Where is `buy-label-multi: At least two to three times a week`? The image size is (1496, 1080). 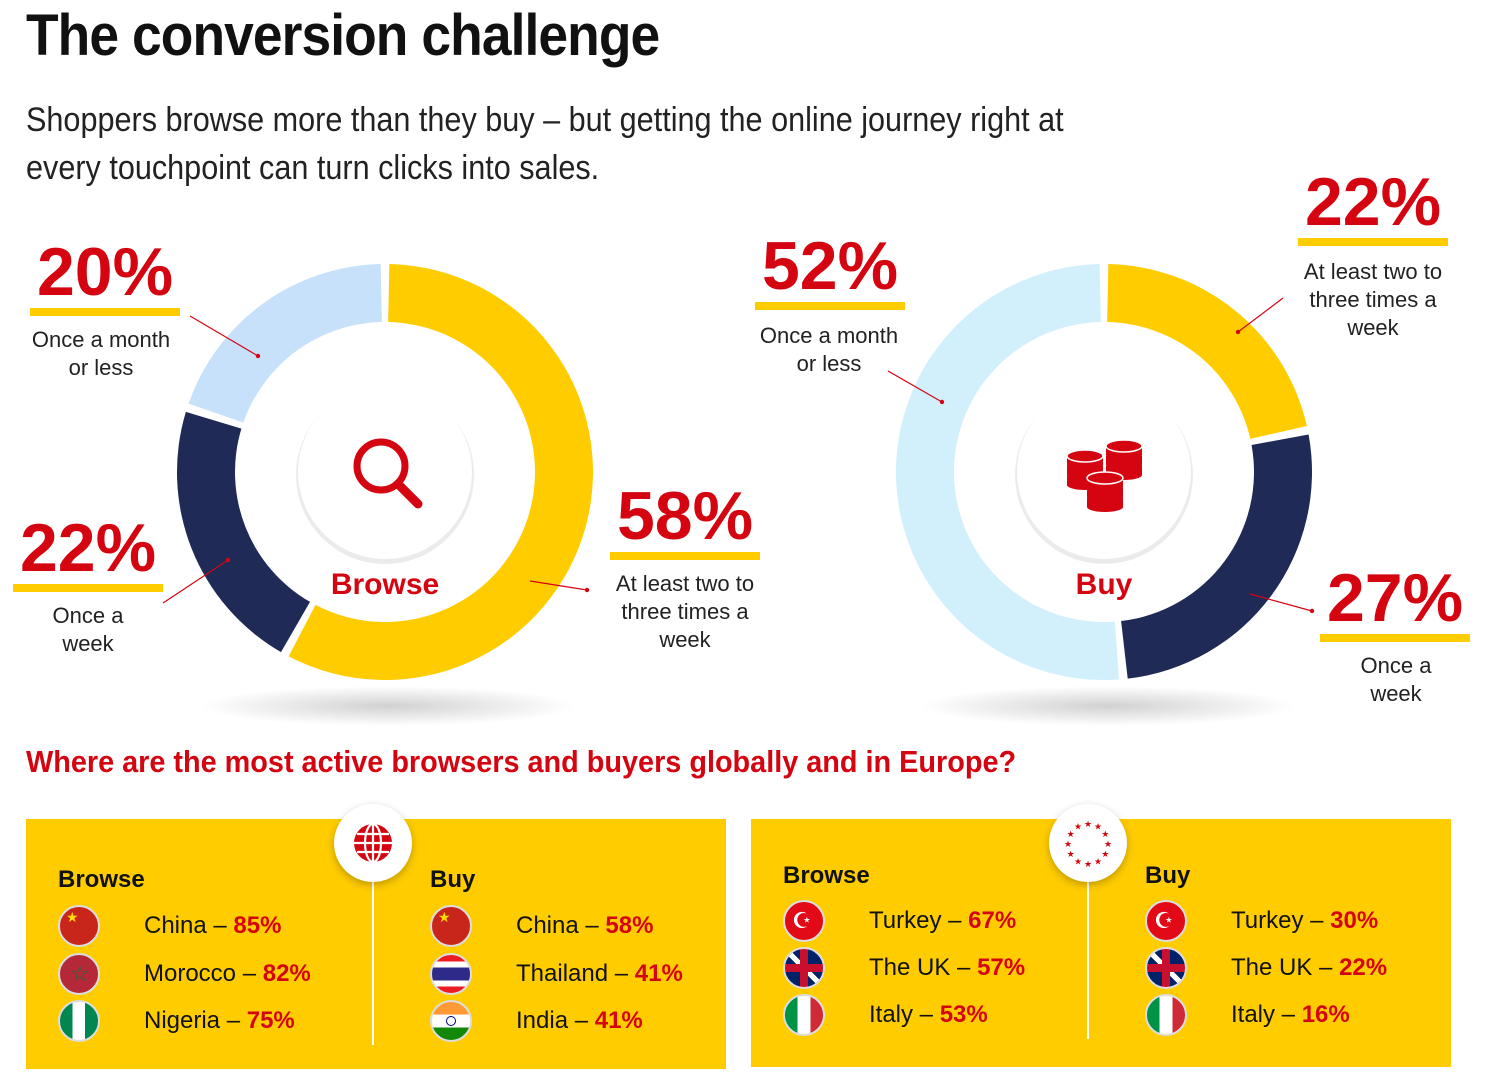
buy-label-multi: At least two to three times a week is located at coordinates (1373, 299).